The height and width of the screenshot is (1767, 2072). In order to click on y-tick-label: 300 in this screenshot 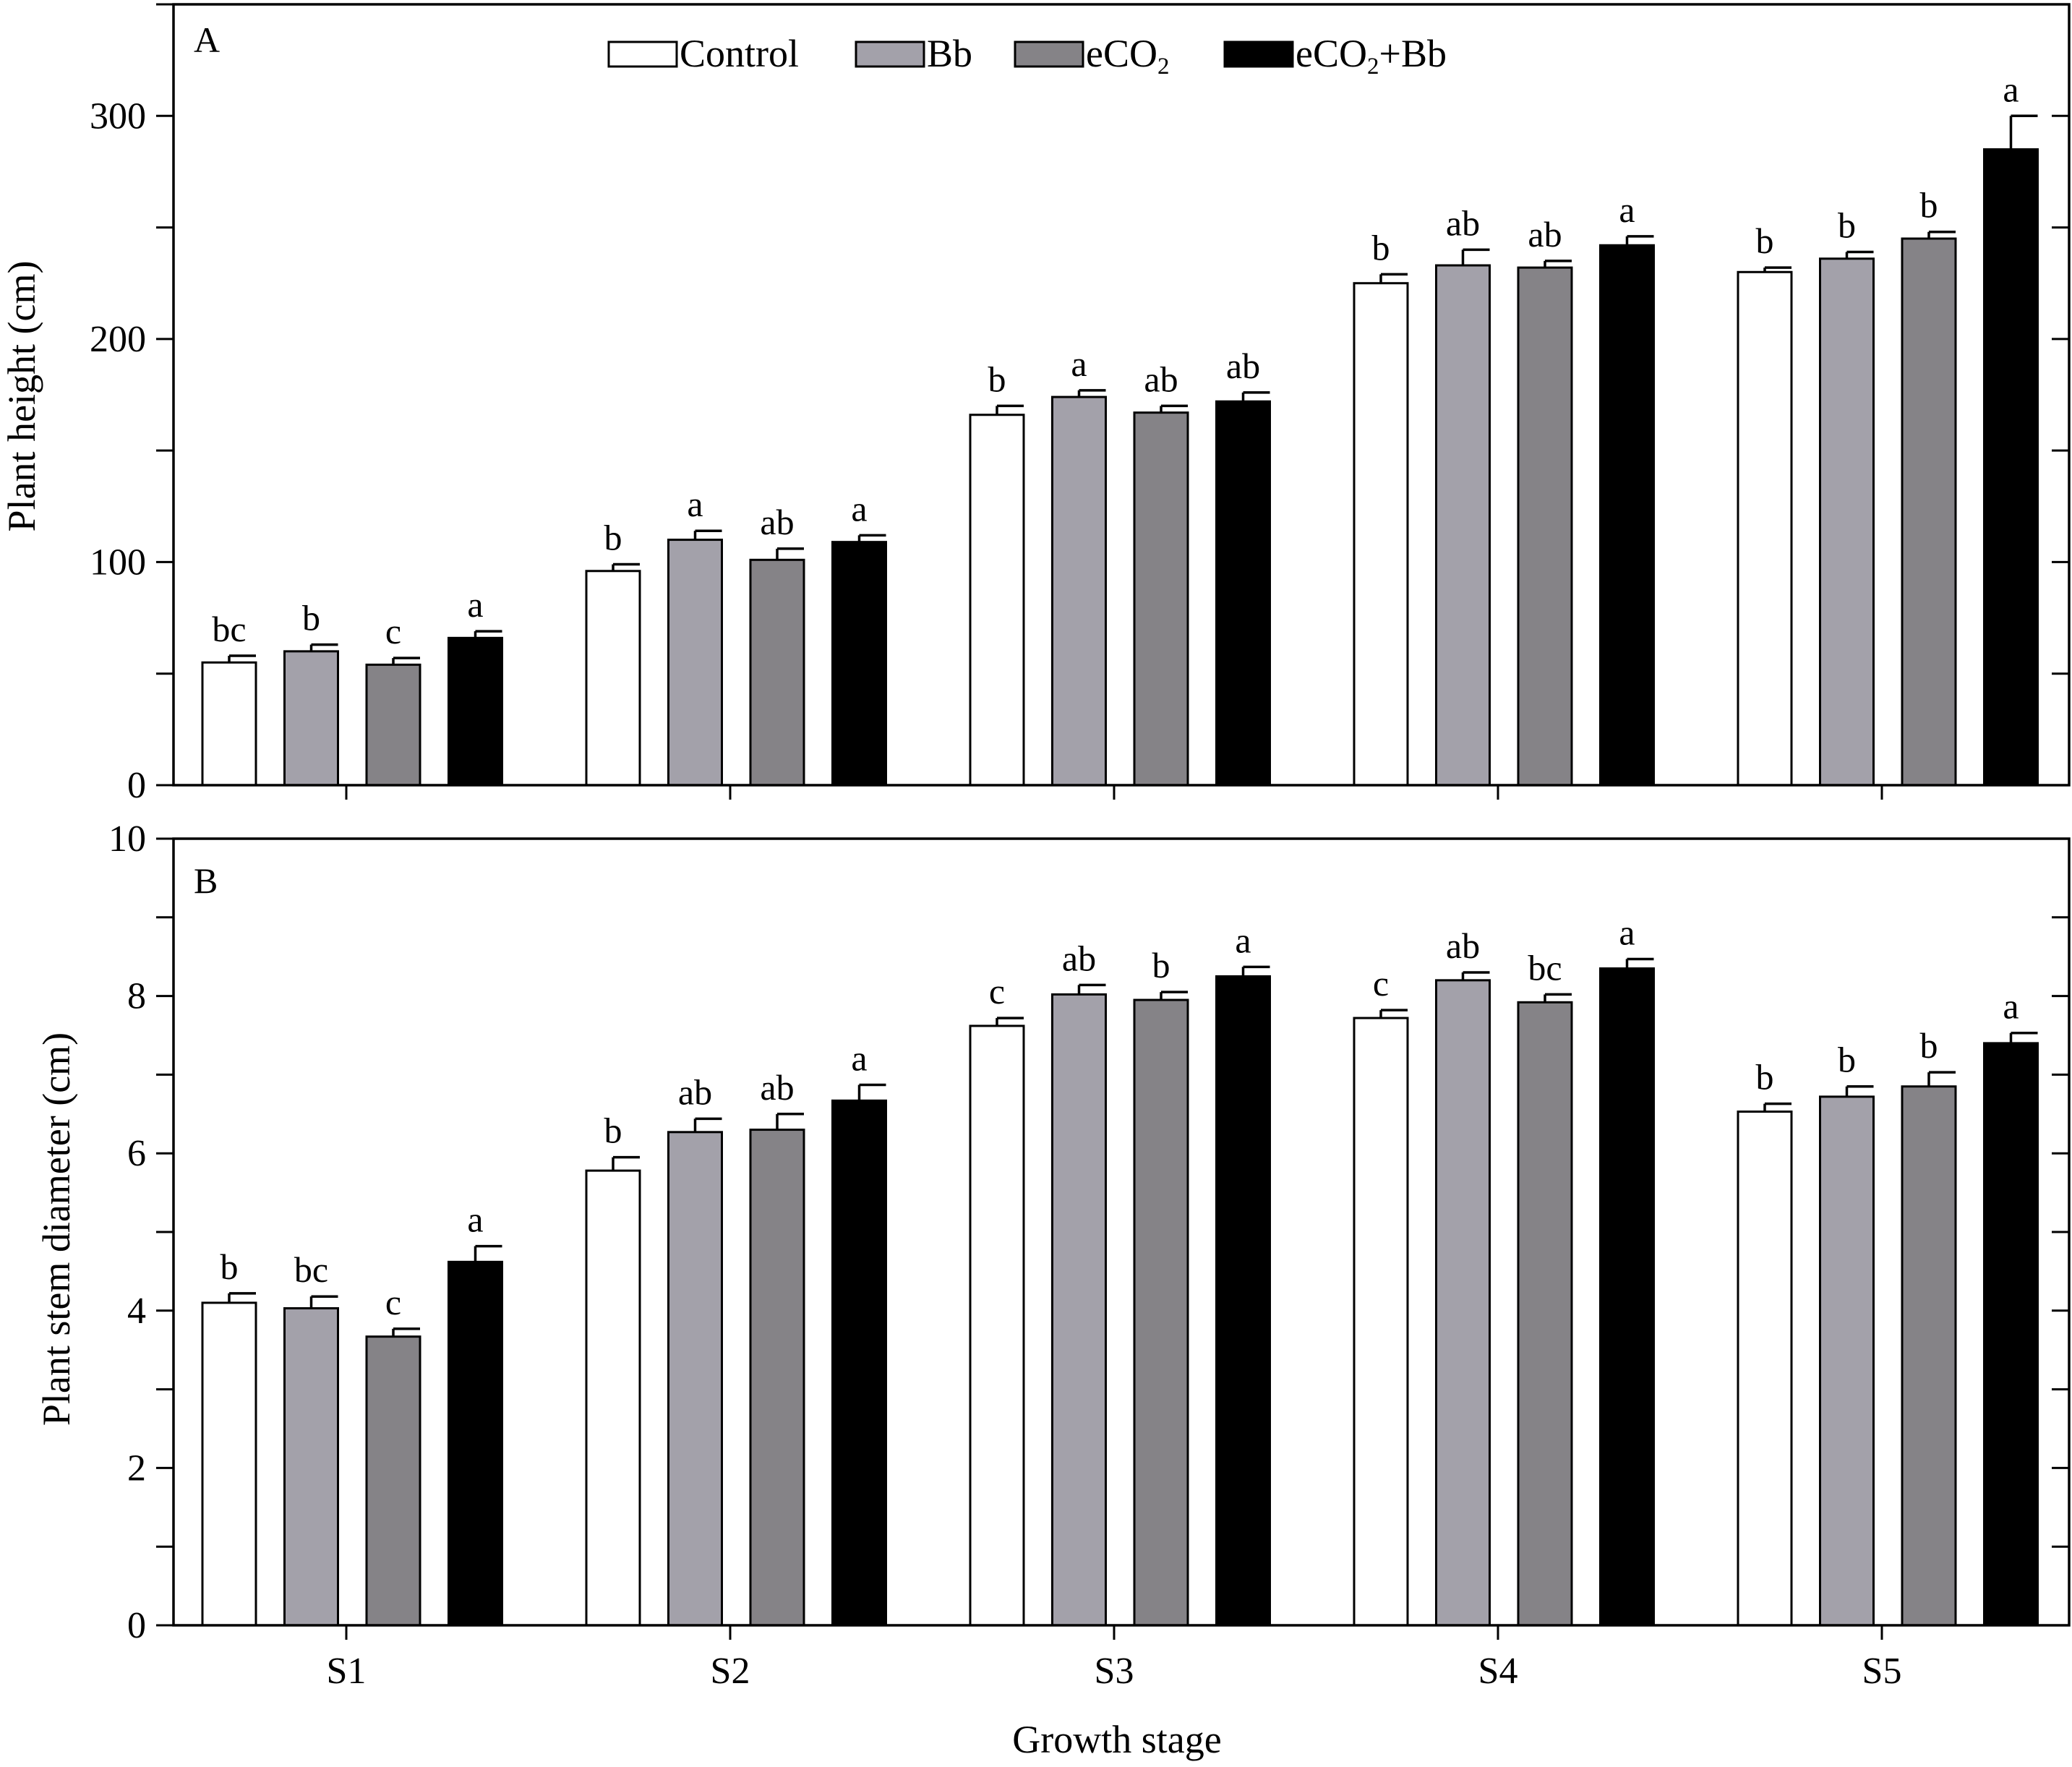, I will do `click(118, 116)`.